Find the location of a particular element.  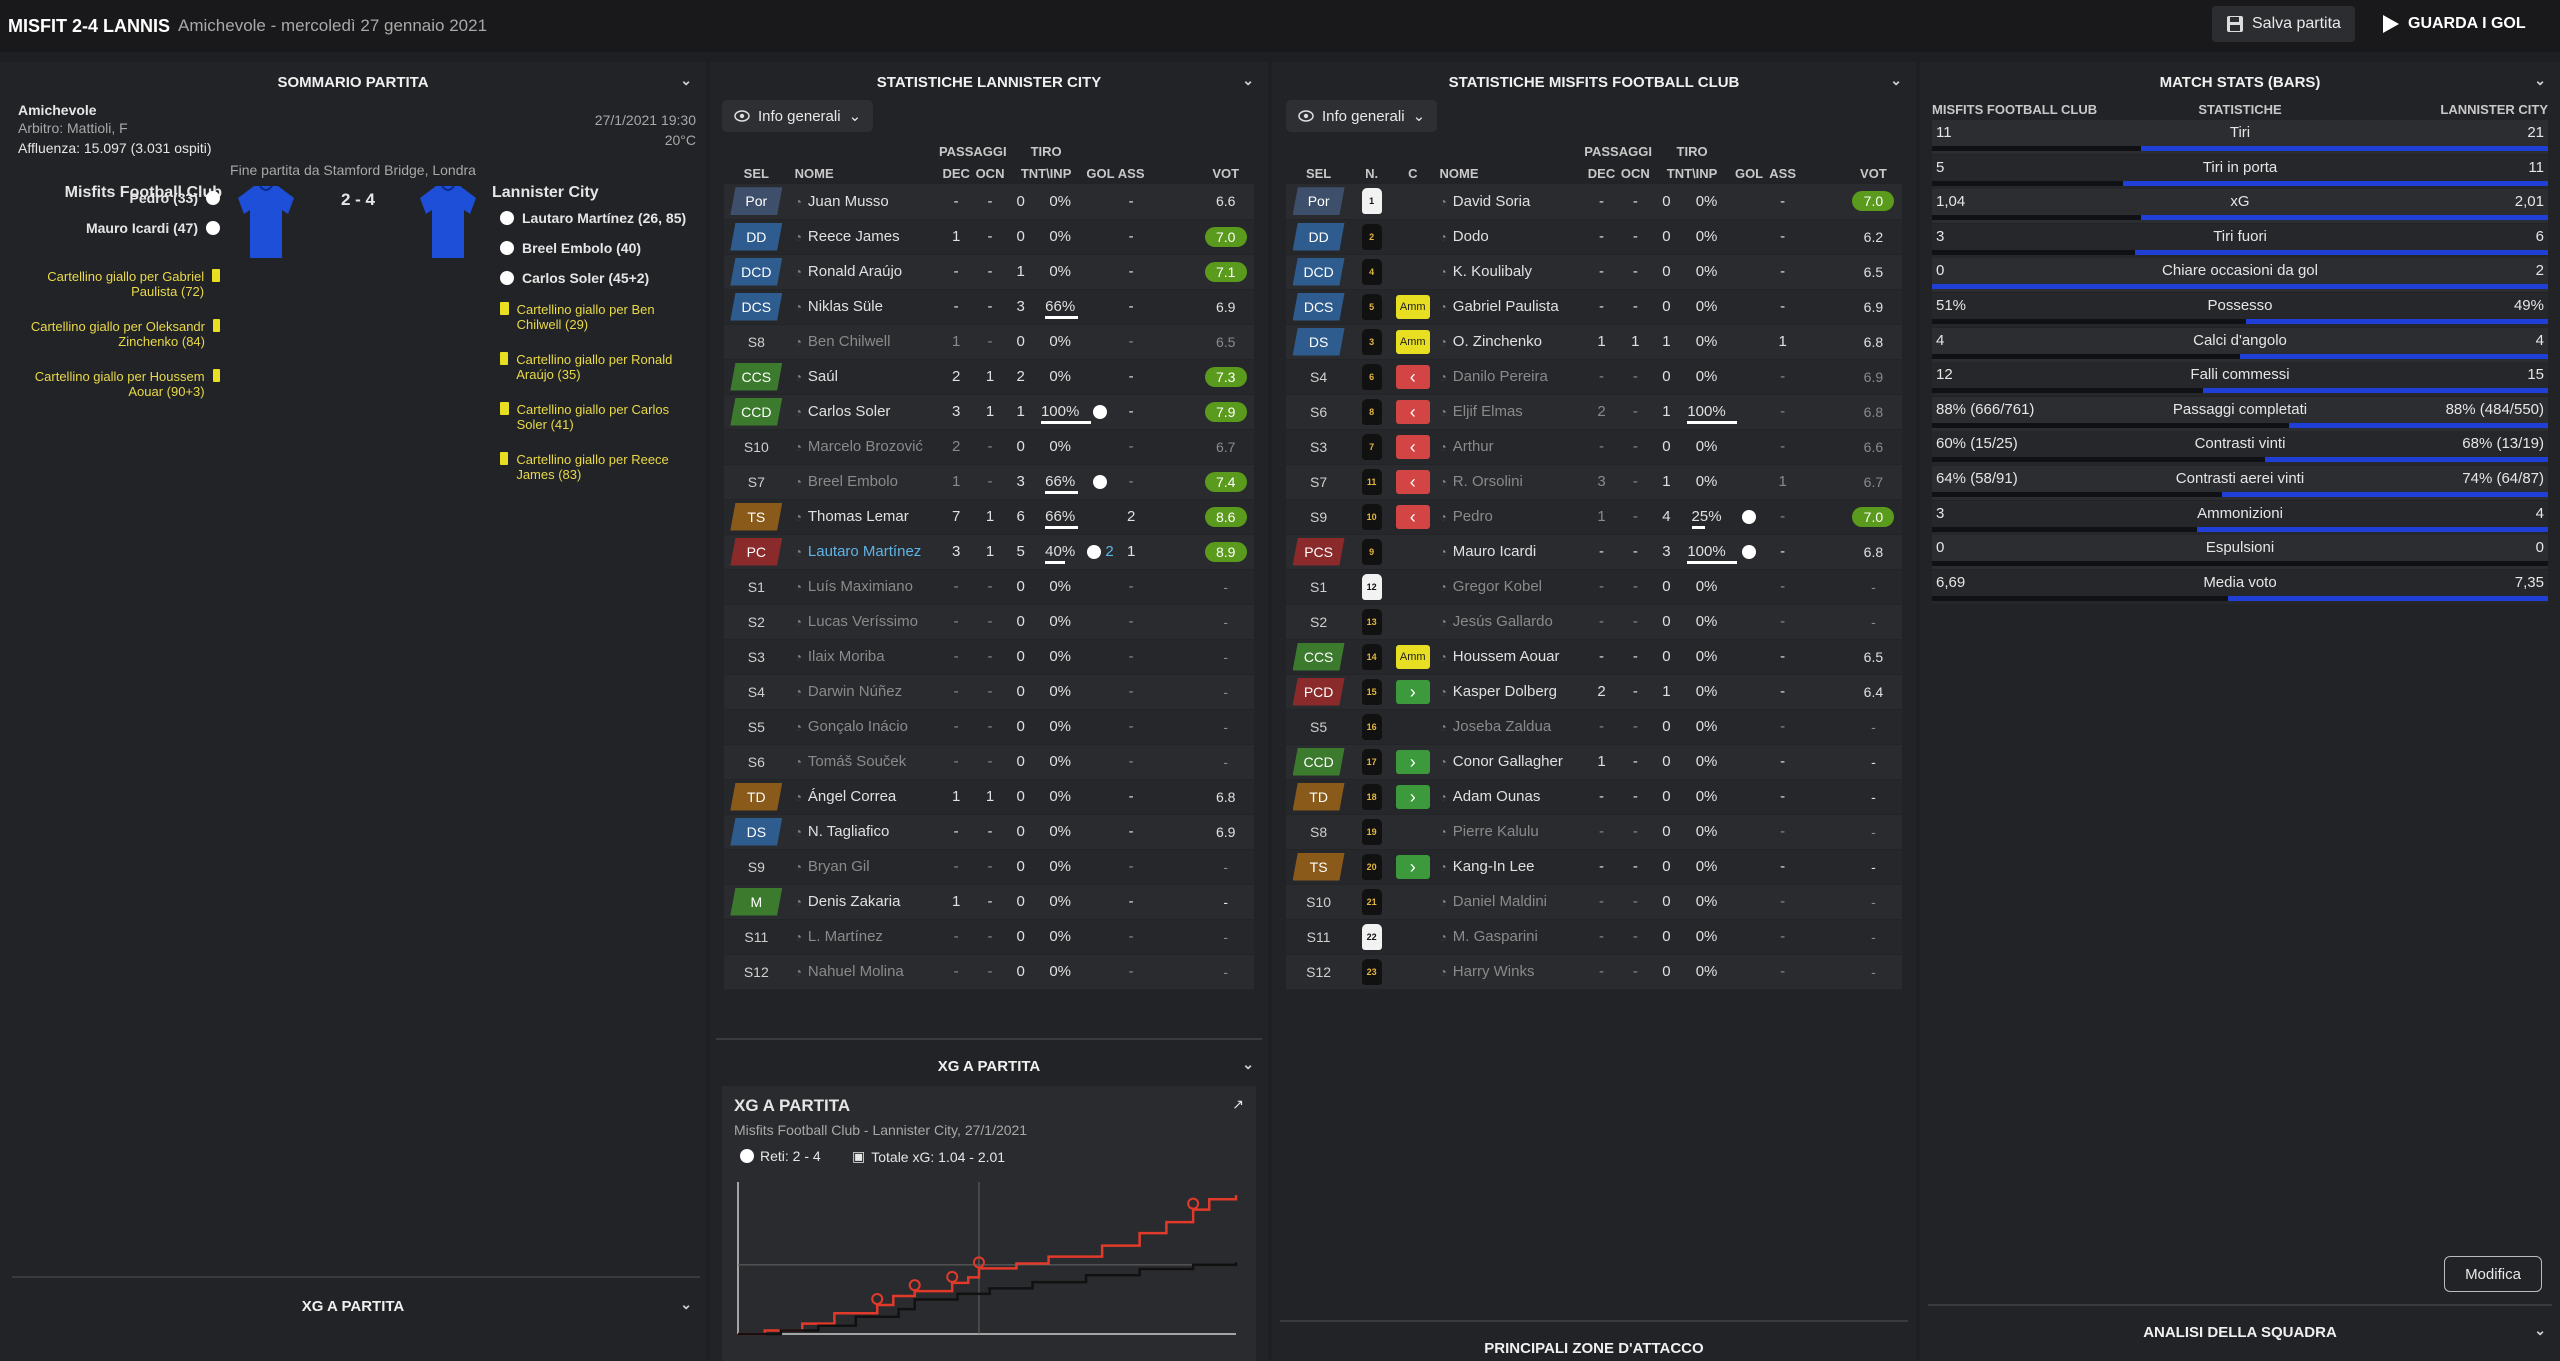

player-name: Lucas Veríssimo is located at coordinates (862, 621).